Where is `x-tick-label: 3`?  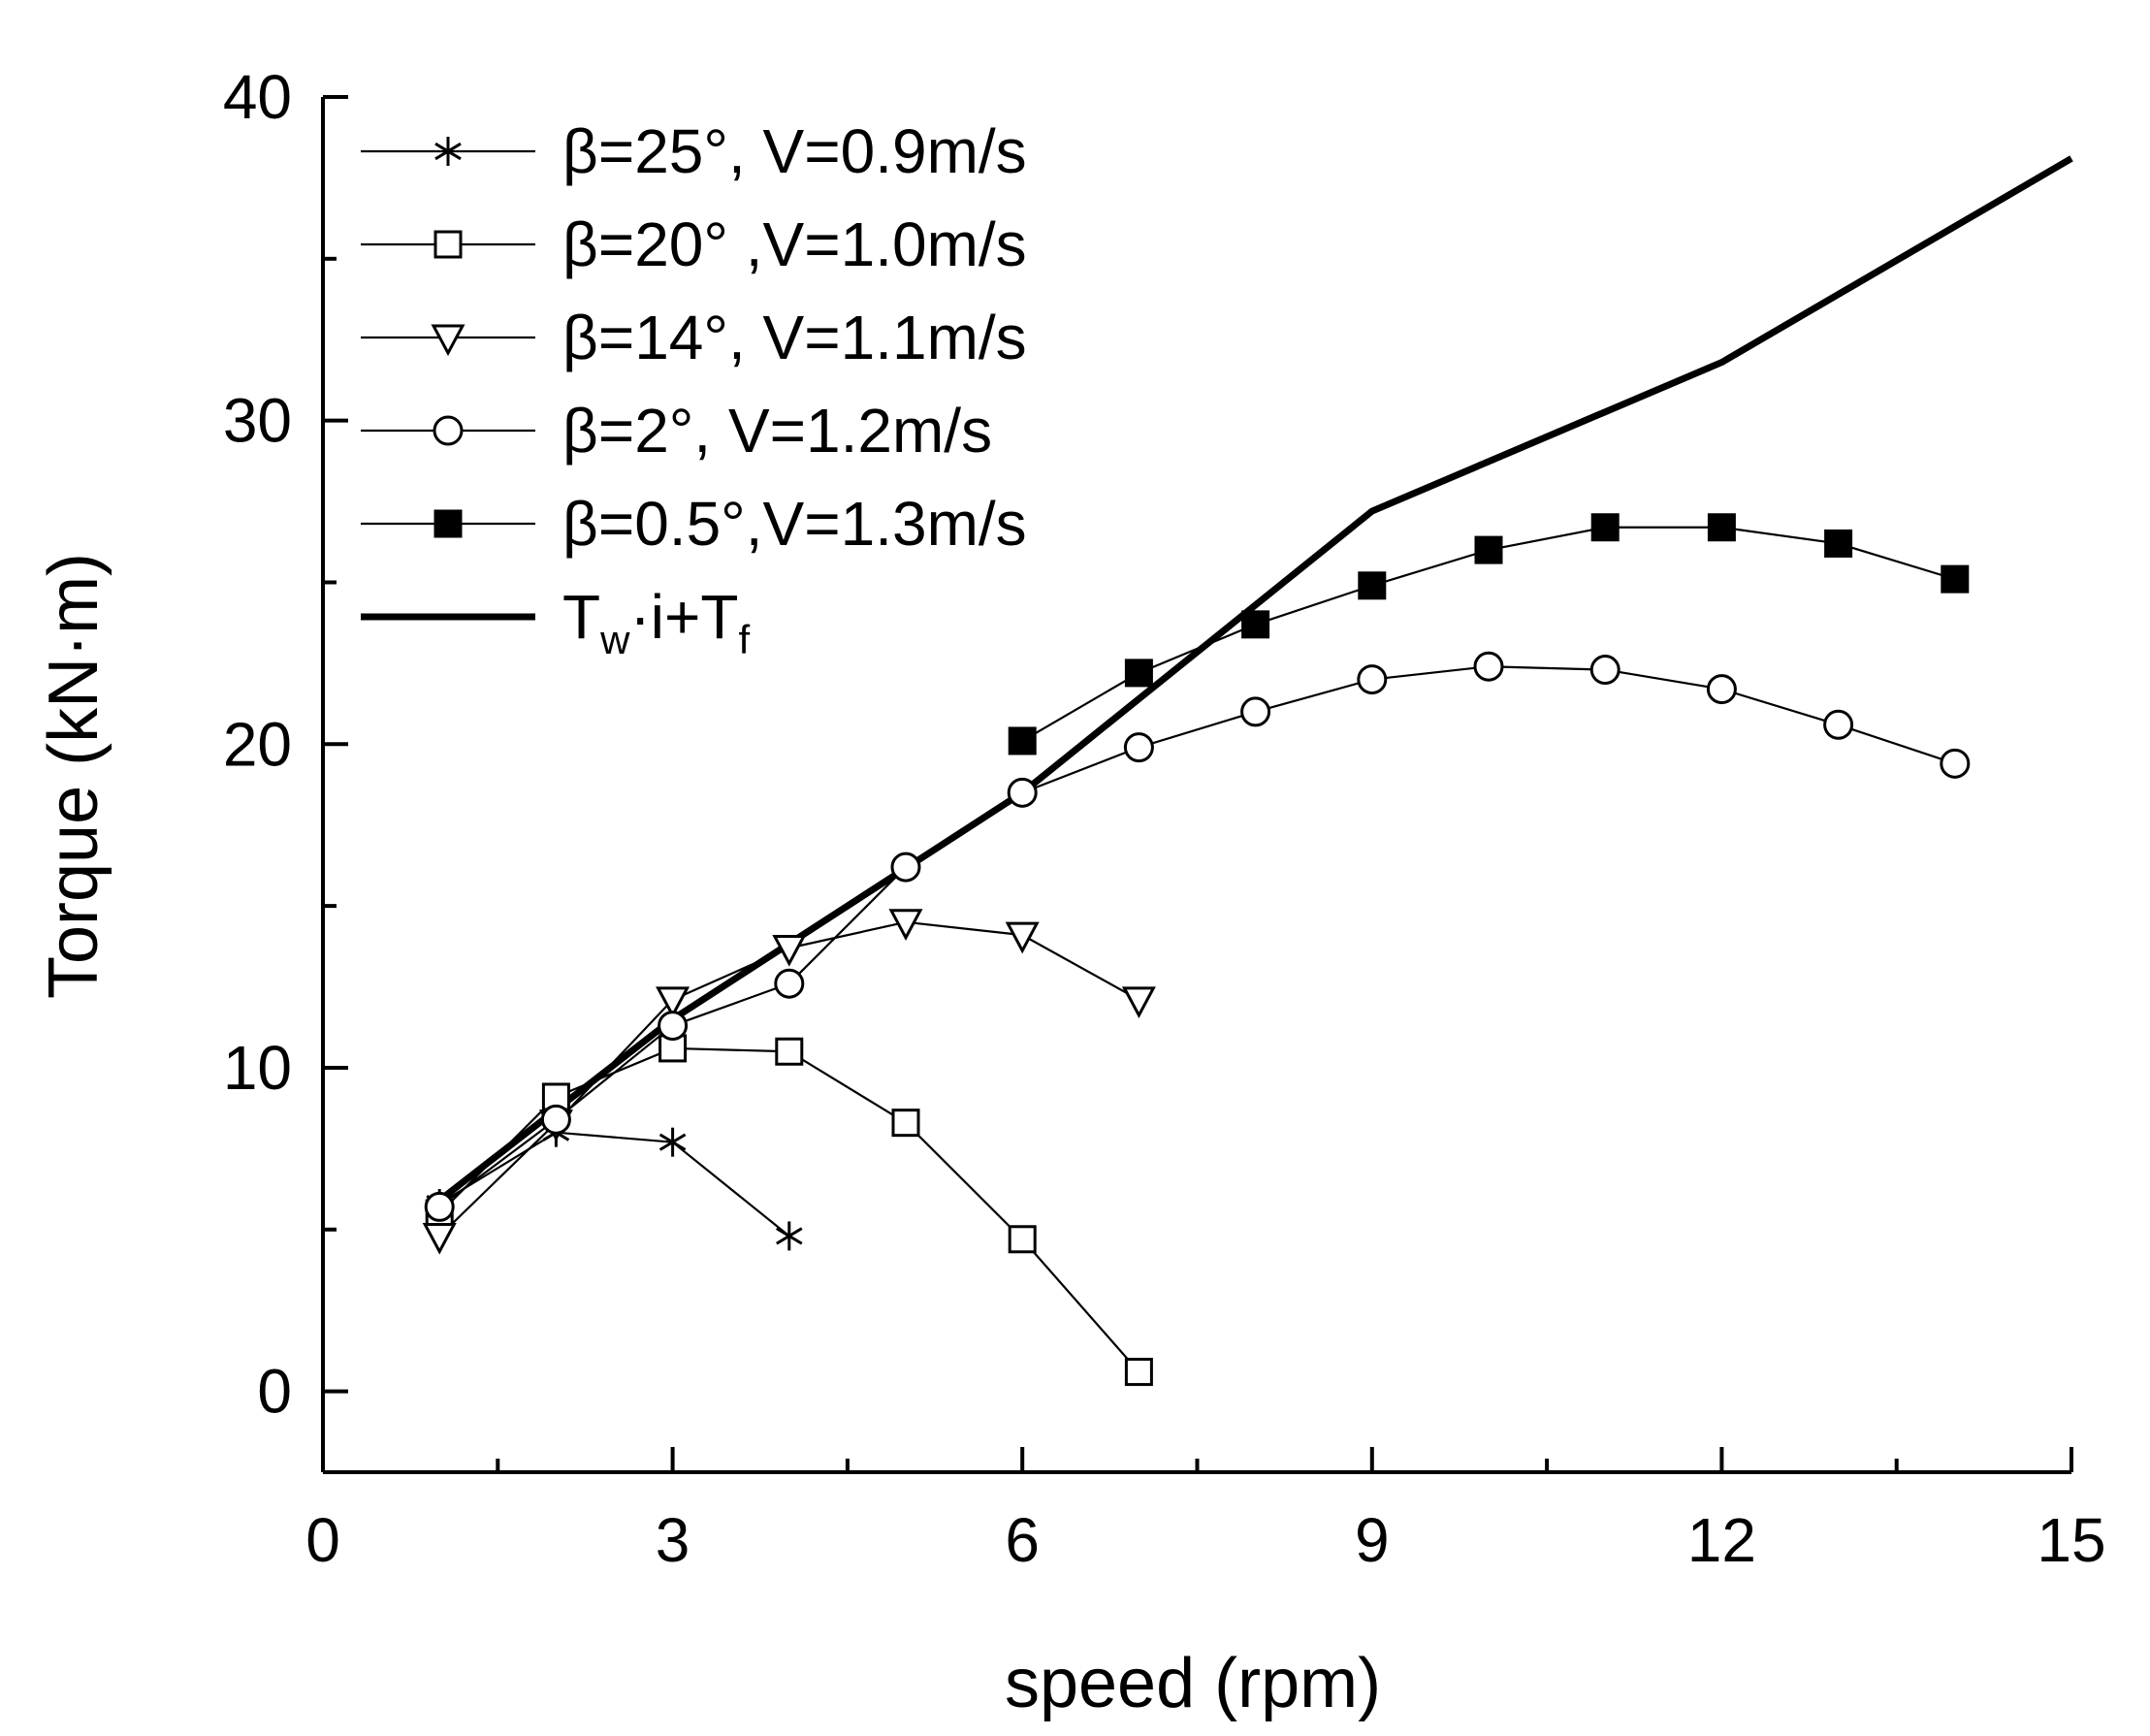
x-tick-label: 3 is located at coordinates (673, 1540).